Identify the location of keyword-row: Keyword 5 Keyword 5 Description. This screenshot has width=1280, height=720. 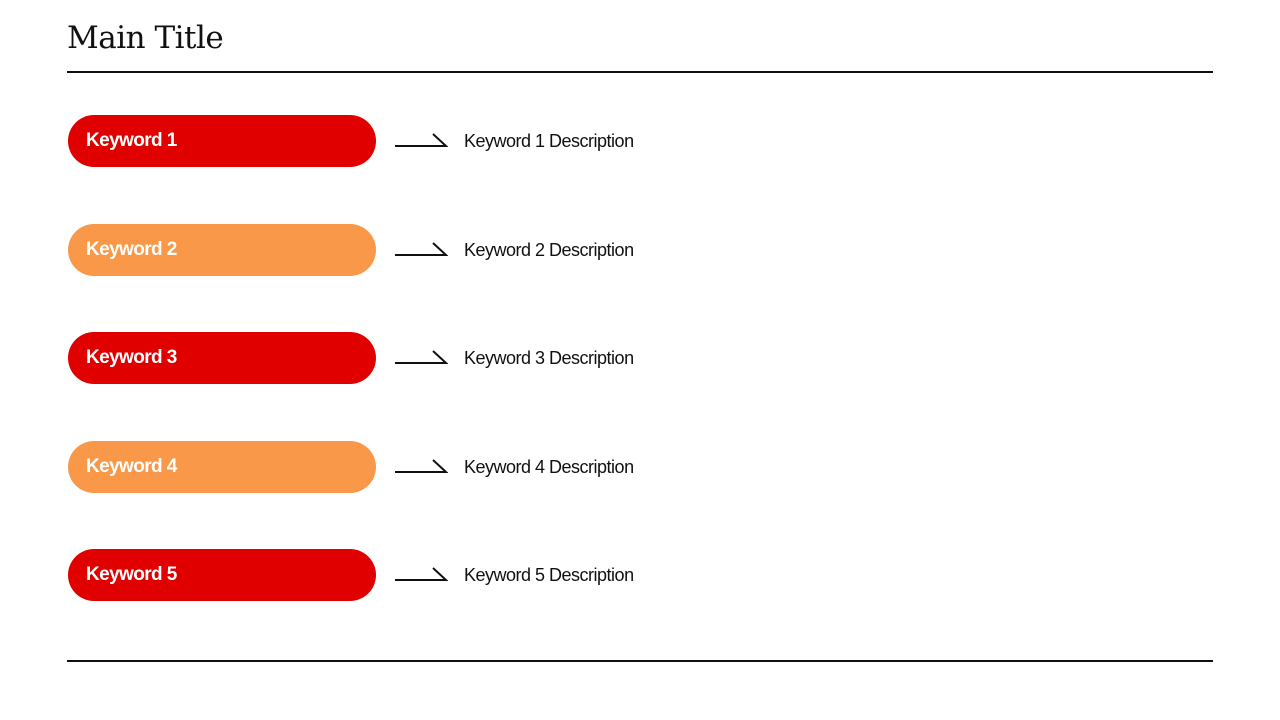
(418, 575).